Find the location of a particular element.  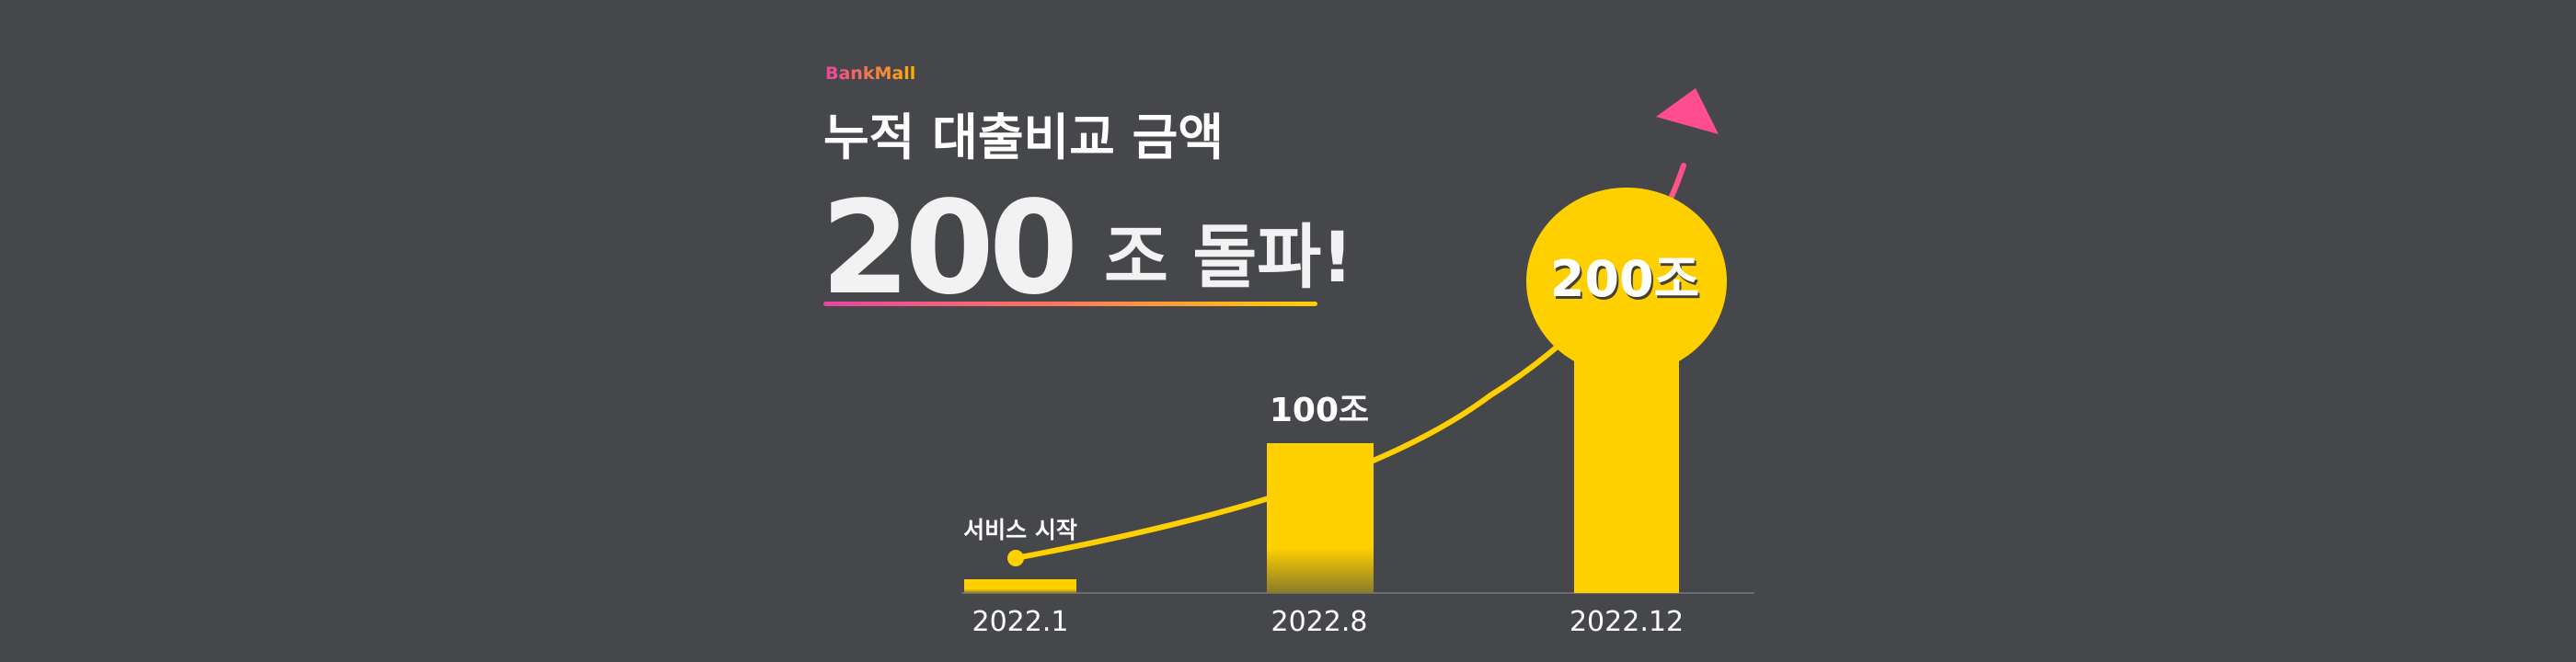

milestone-label: 200조 is located at coordinates (1624, 279).